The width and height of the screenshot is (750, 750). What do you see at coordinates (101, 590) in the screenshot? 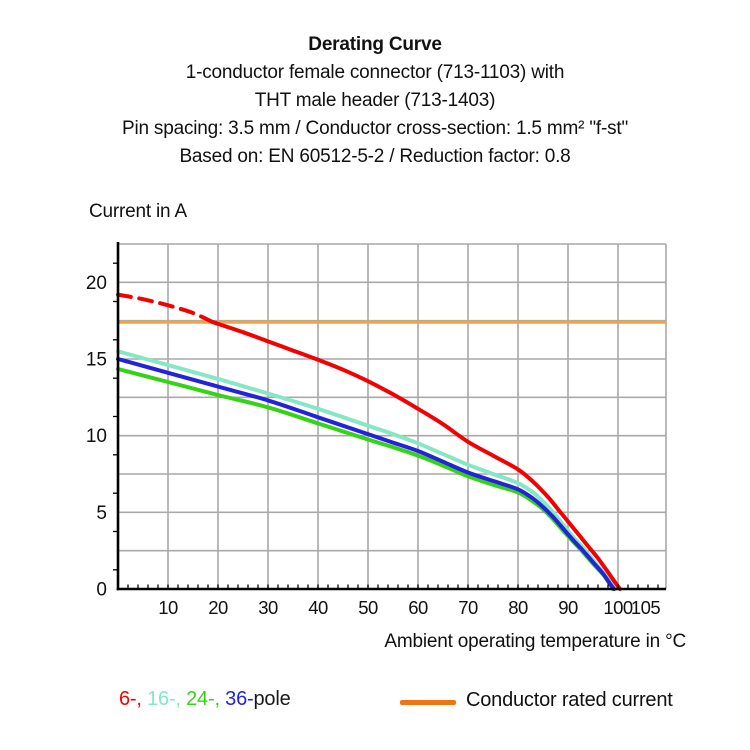
I see `svg-text: 0` at bounding box center [101, 590].